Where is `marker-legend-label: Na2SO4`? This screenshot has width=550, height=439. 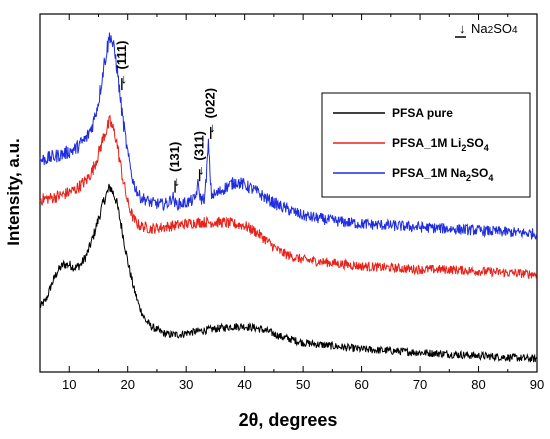
marker-legend-label: Na2SO4 is located at coordinates (494, 28).